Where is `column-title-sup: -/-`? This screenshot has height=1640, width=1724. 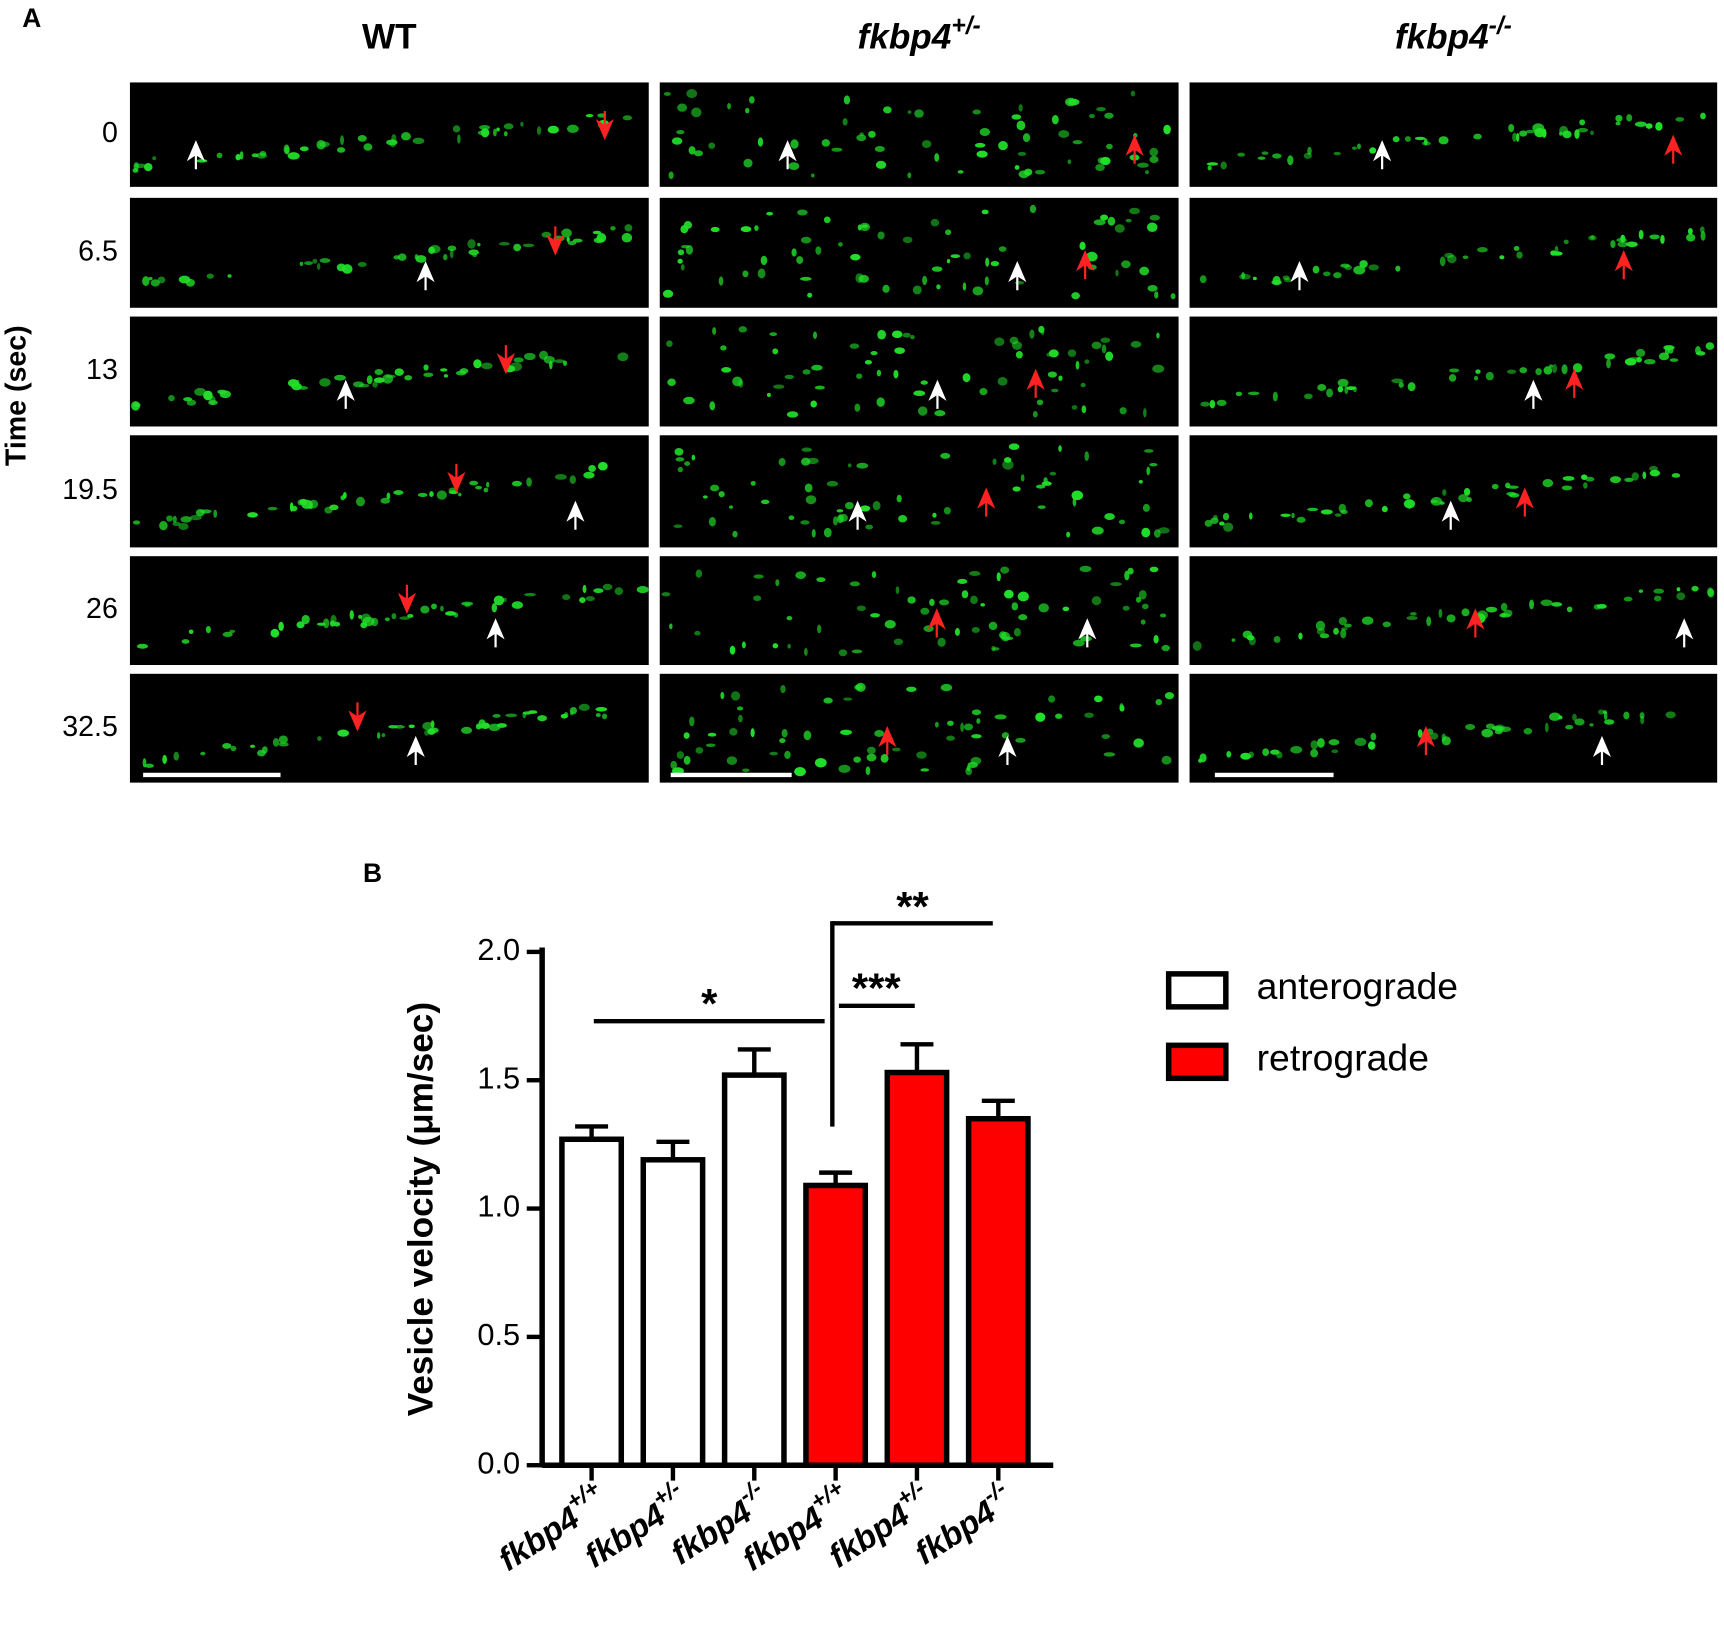 column-title-sup: -/- is located at coordinates (1500, 25).